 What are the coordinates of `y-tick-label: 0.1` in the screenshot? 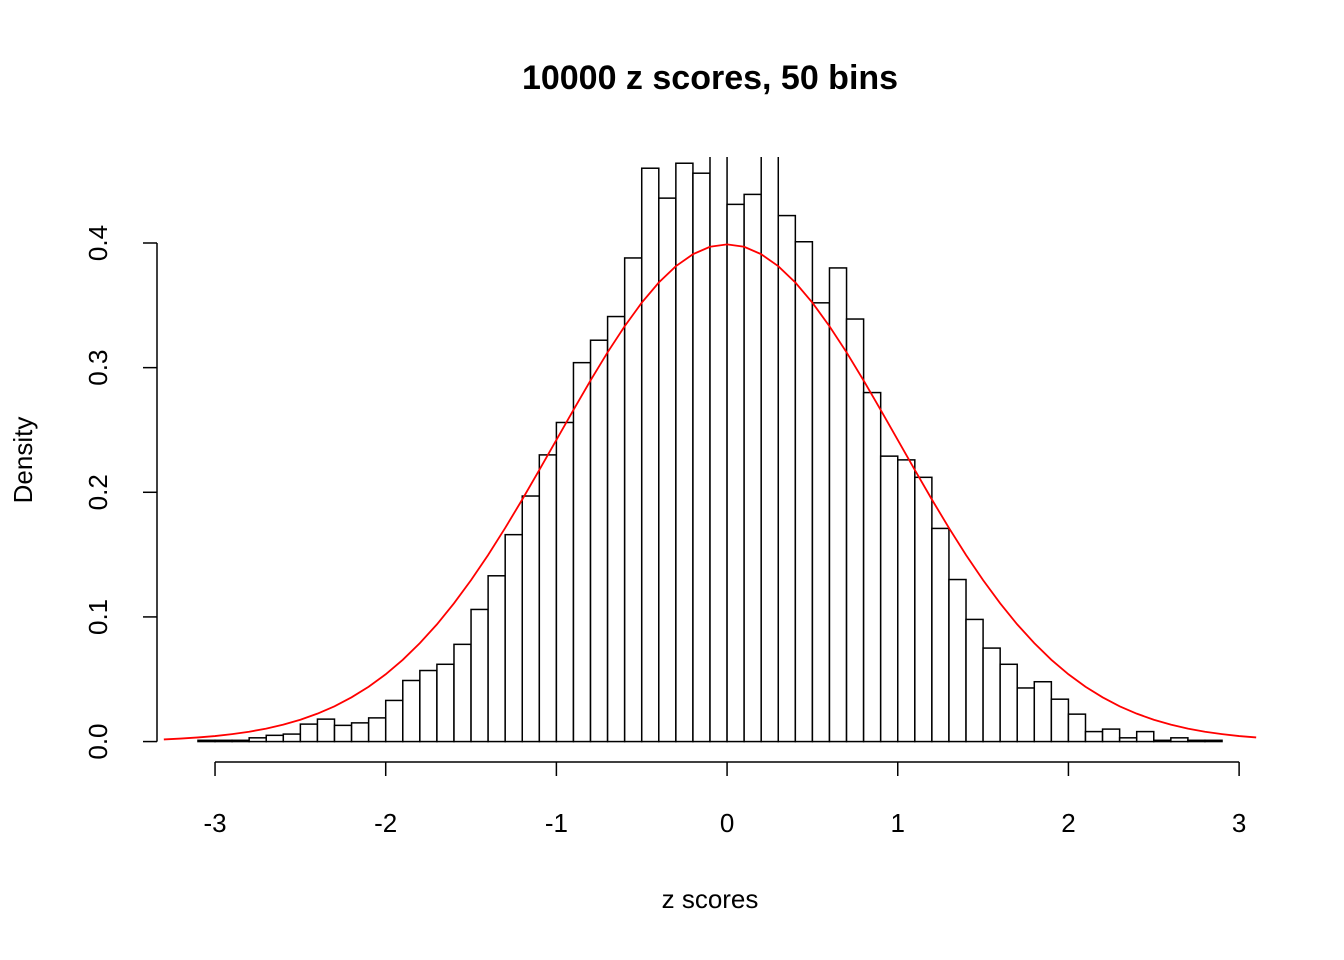 It's located at (98, 617).